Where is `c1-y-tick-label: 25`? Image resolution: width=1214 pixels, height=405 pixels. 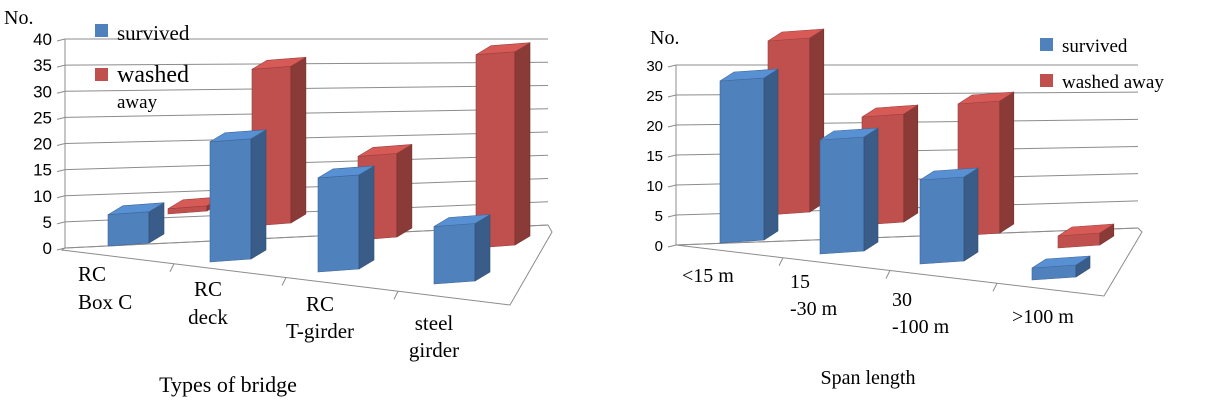
c1-y-tick-label: 25 is located at coordinates (42, 117).